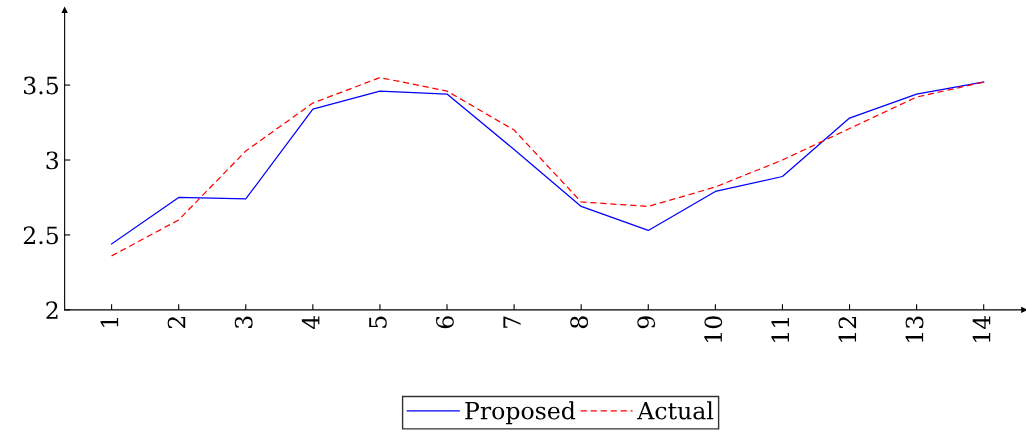 The width and height of the screenshot is (1026, 442). Describe the element at coordinates (445, 322) in the screenshot. I see `x-tick-label: 6` at that location.